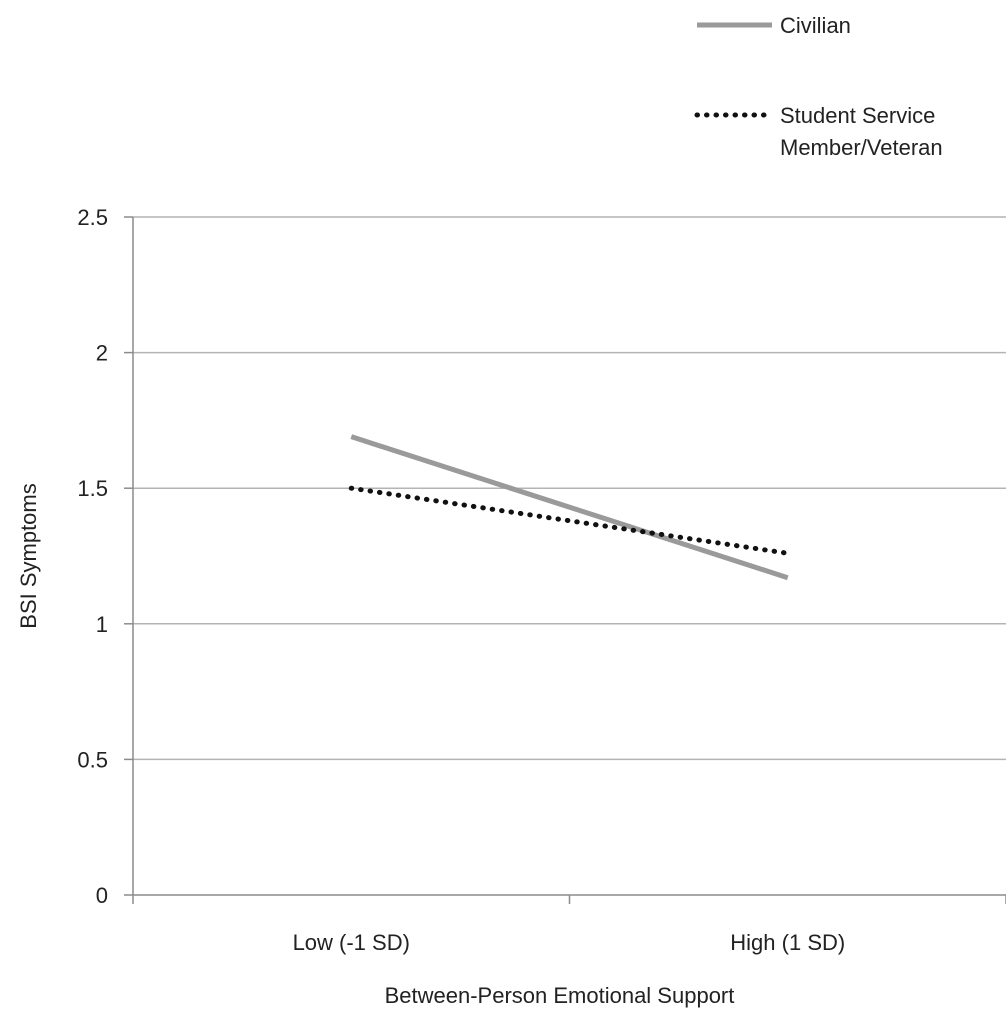  I want to click on legend-label-line: Student Service, so click(857, 115).